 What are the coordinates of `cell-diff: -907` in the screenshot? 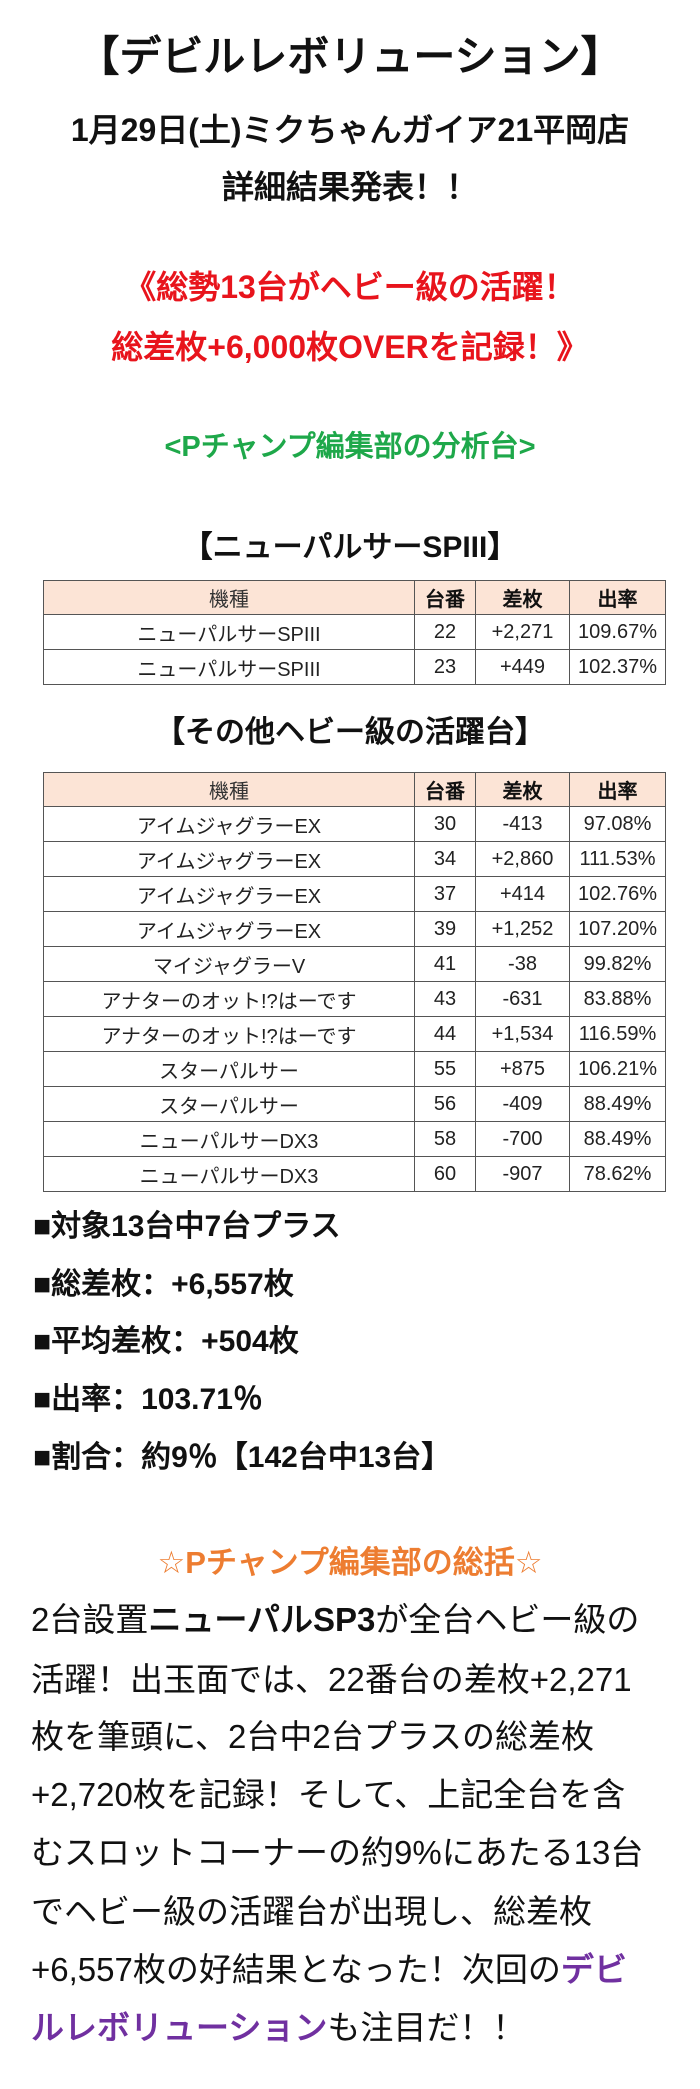 It's located at (522, 1174).